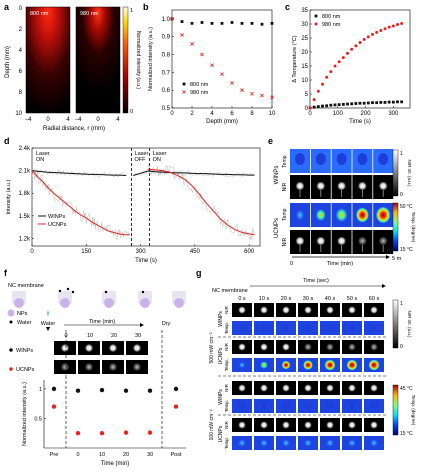 This screenshot has height=475, width=422. I want to click on x-tick-label: Post, so click(175, 455).